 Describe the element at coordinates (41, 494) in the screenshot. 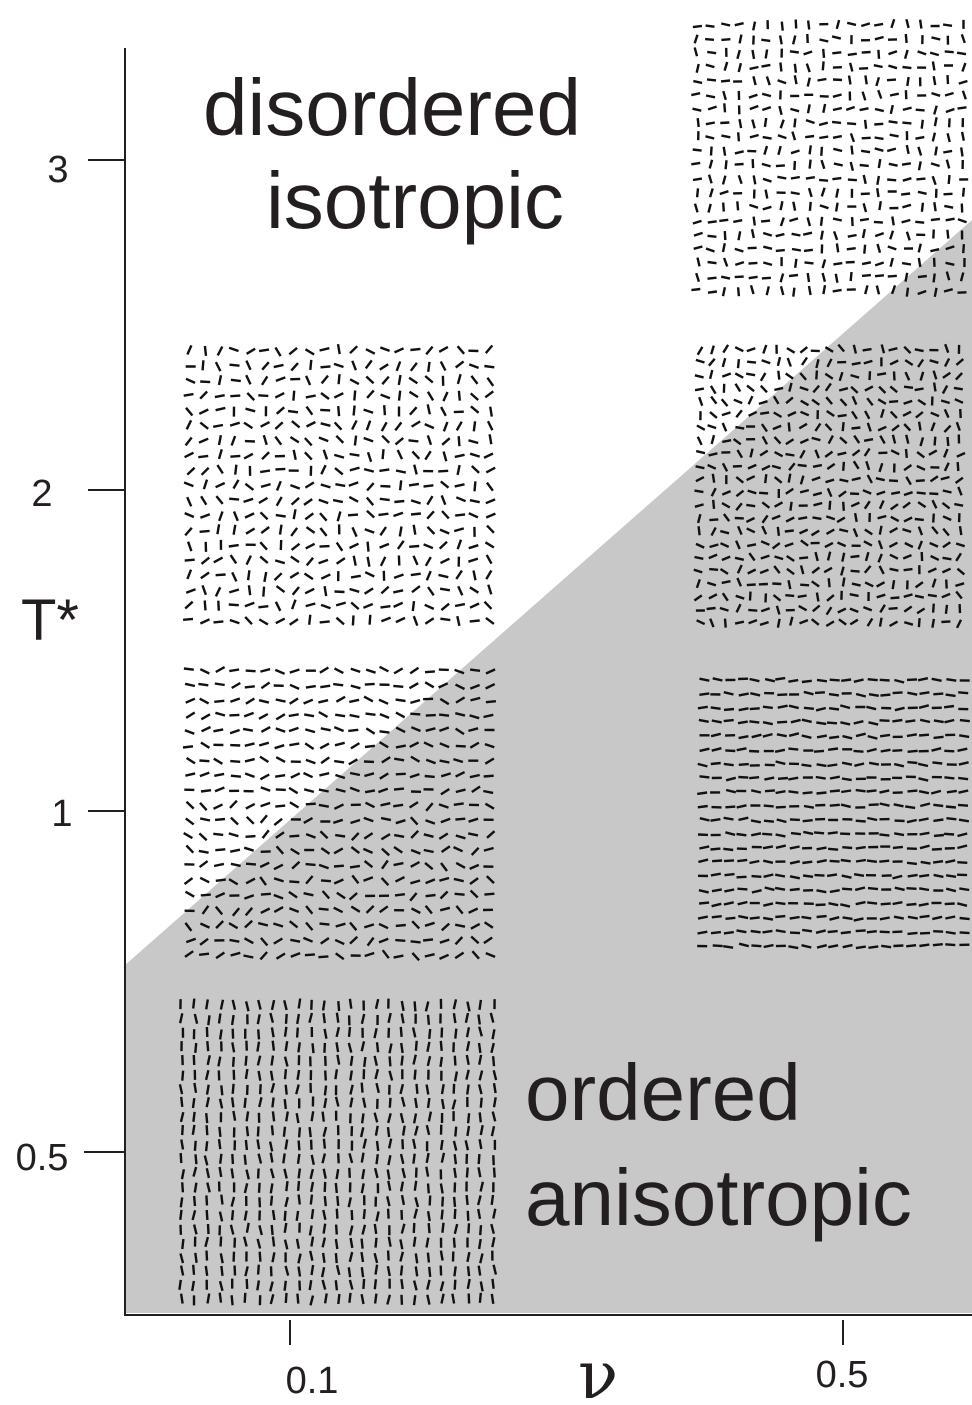

I see `y-tick-label: 2` at that location.